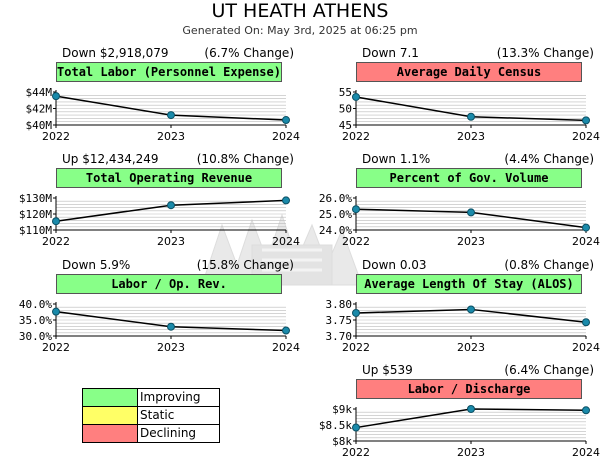  I want to click on chart-average-daily-census: 45 50 55 2022 2023 2024, so click(469, 114).